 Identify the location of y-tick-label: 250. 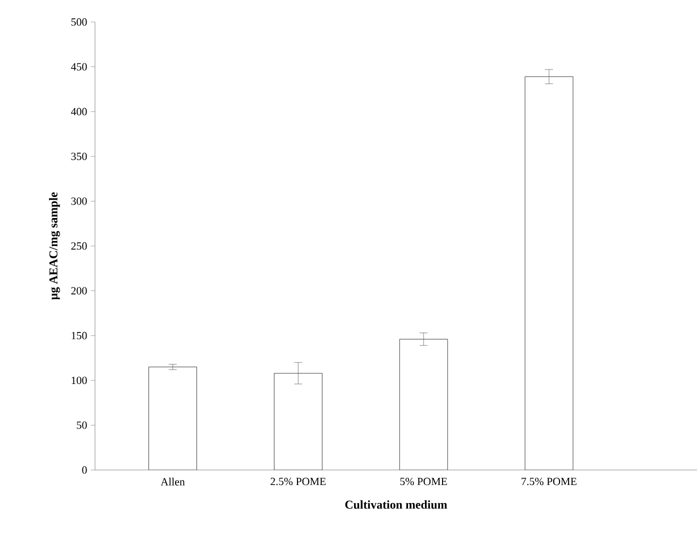
(79, 246).